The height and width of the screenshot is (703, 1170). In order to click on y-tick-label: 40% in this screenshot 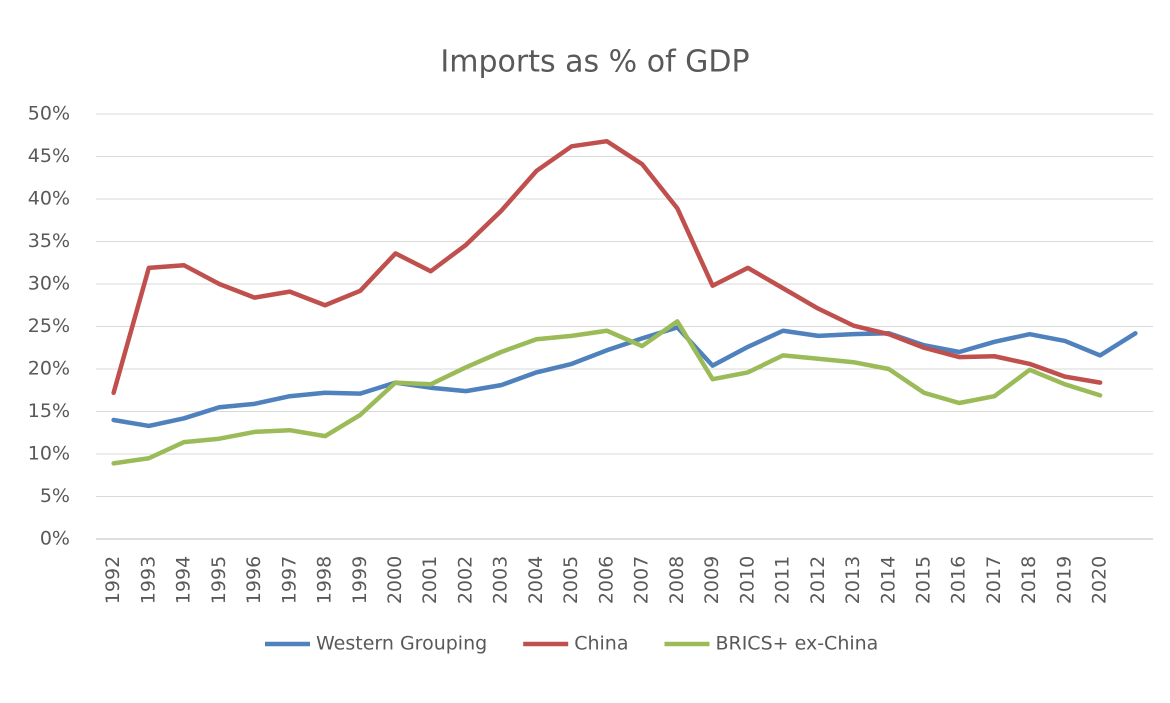, I will do `click(49, 199)`.